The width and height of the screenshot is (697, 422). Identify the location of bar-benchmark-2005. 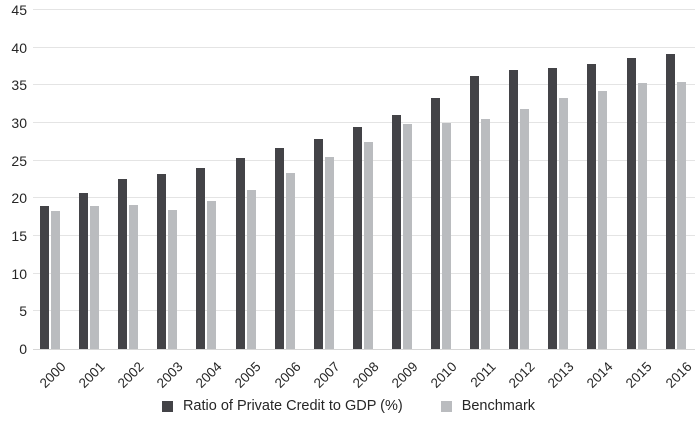
(251, 269).